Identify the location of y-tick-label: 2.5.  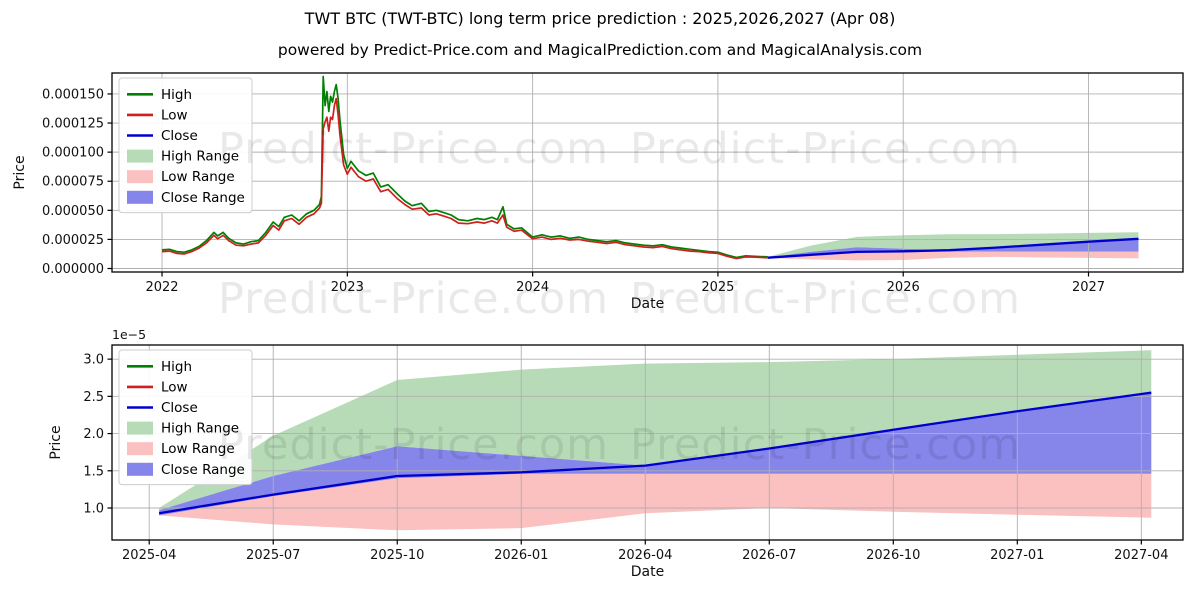
(93, 397).